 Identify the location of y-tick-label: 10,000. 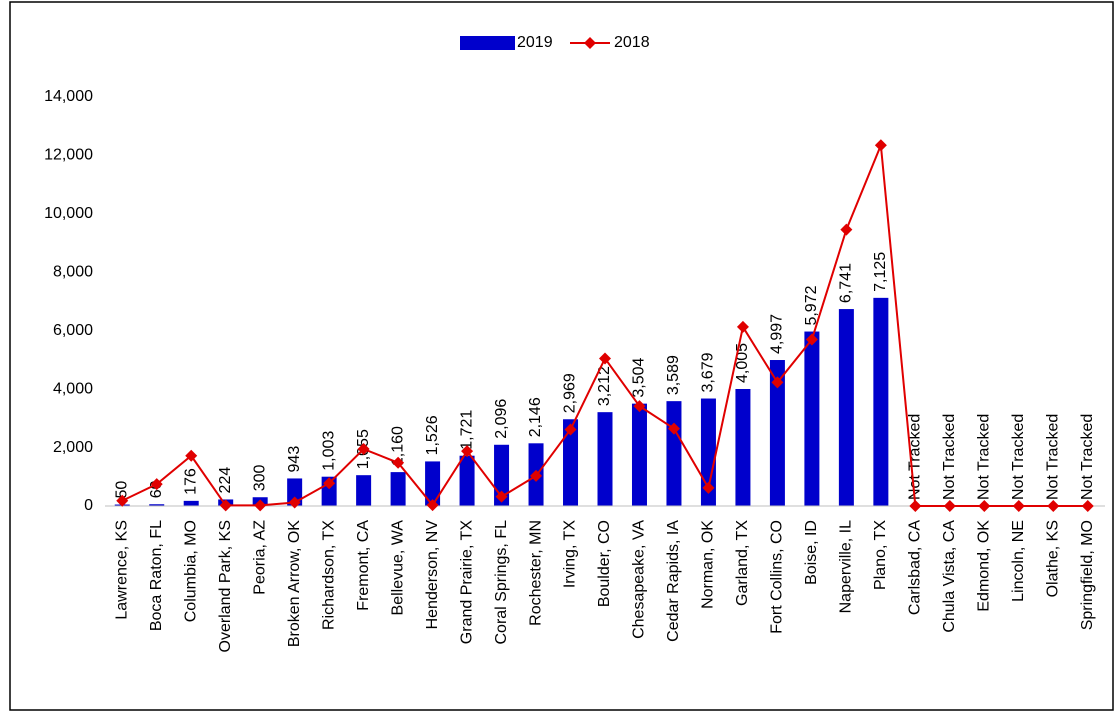
(68, 213).